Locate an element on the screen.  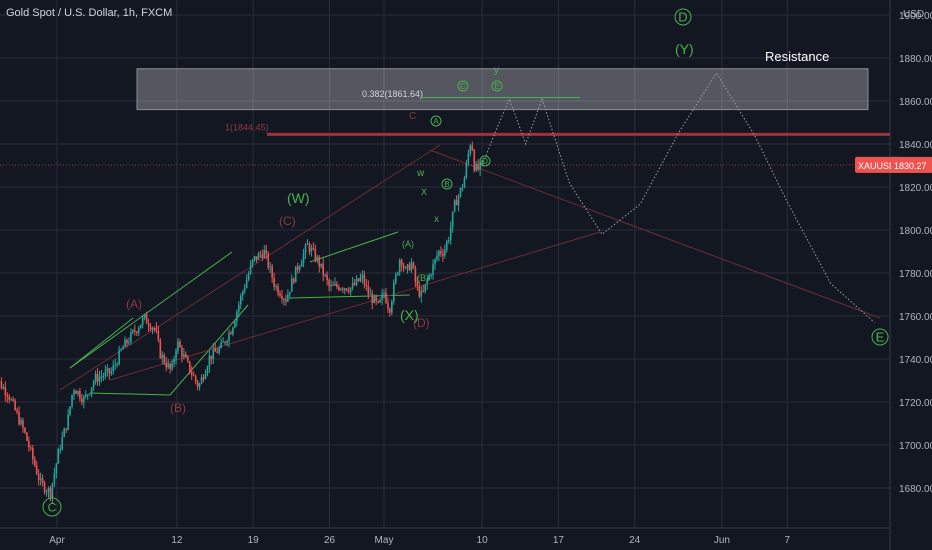
price-tag-symbol: XAUUSD is located at coordinates (877, 166).